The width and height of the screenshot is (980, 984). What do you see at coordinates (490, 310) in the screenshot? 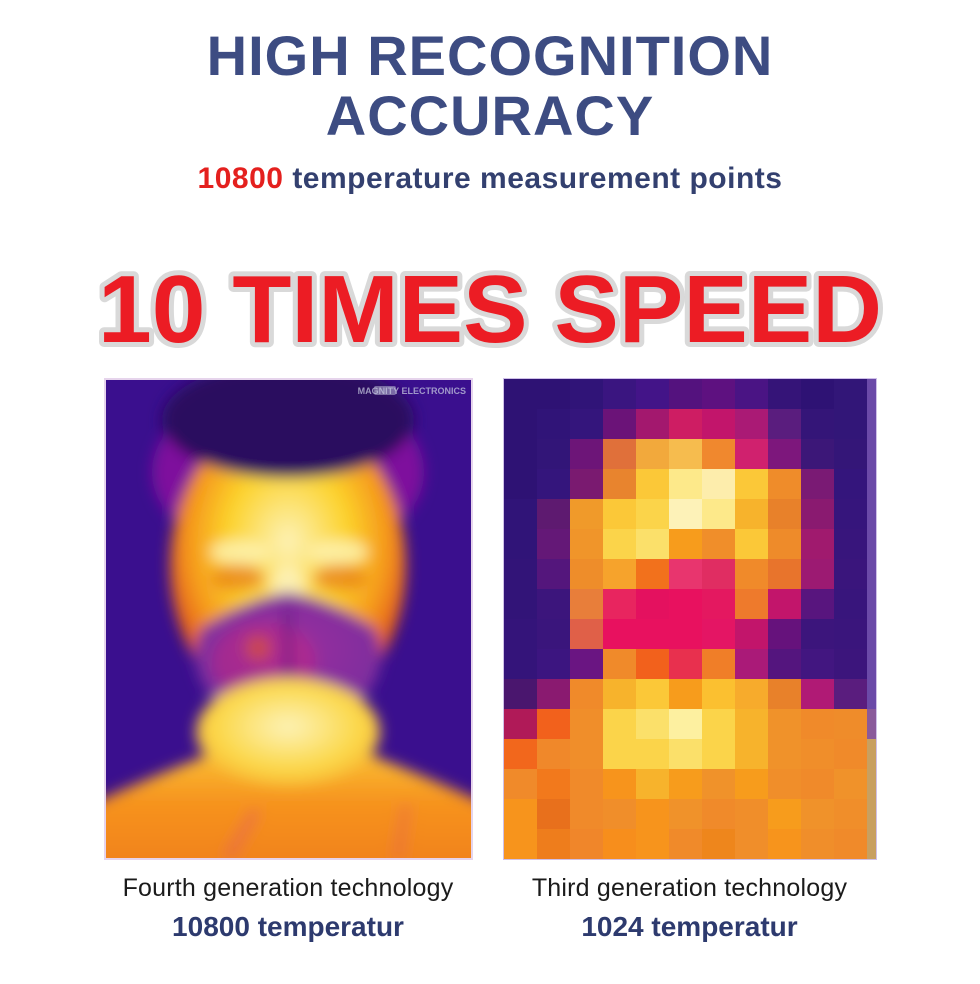
I see `speed-banner: 10 TIMES SPEED` at bounding box center [490, 310].